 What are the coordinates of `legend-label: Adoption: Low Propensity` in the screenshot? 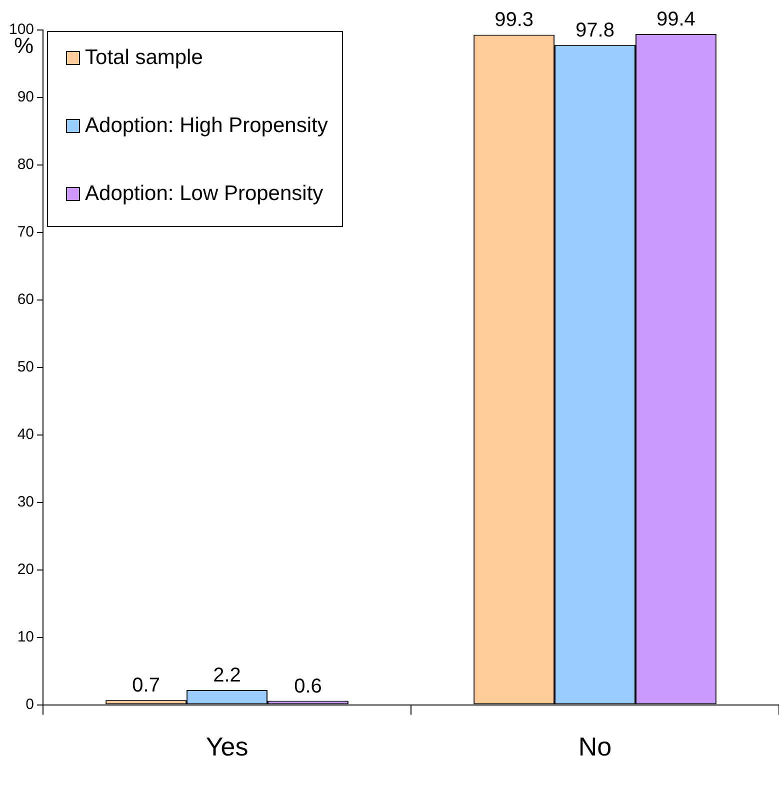 It's located at (204, 194).